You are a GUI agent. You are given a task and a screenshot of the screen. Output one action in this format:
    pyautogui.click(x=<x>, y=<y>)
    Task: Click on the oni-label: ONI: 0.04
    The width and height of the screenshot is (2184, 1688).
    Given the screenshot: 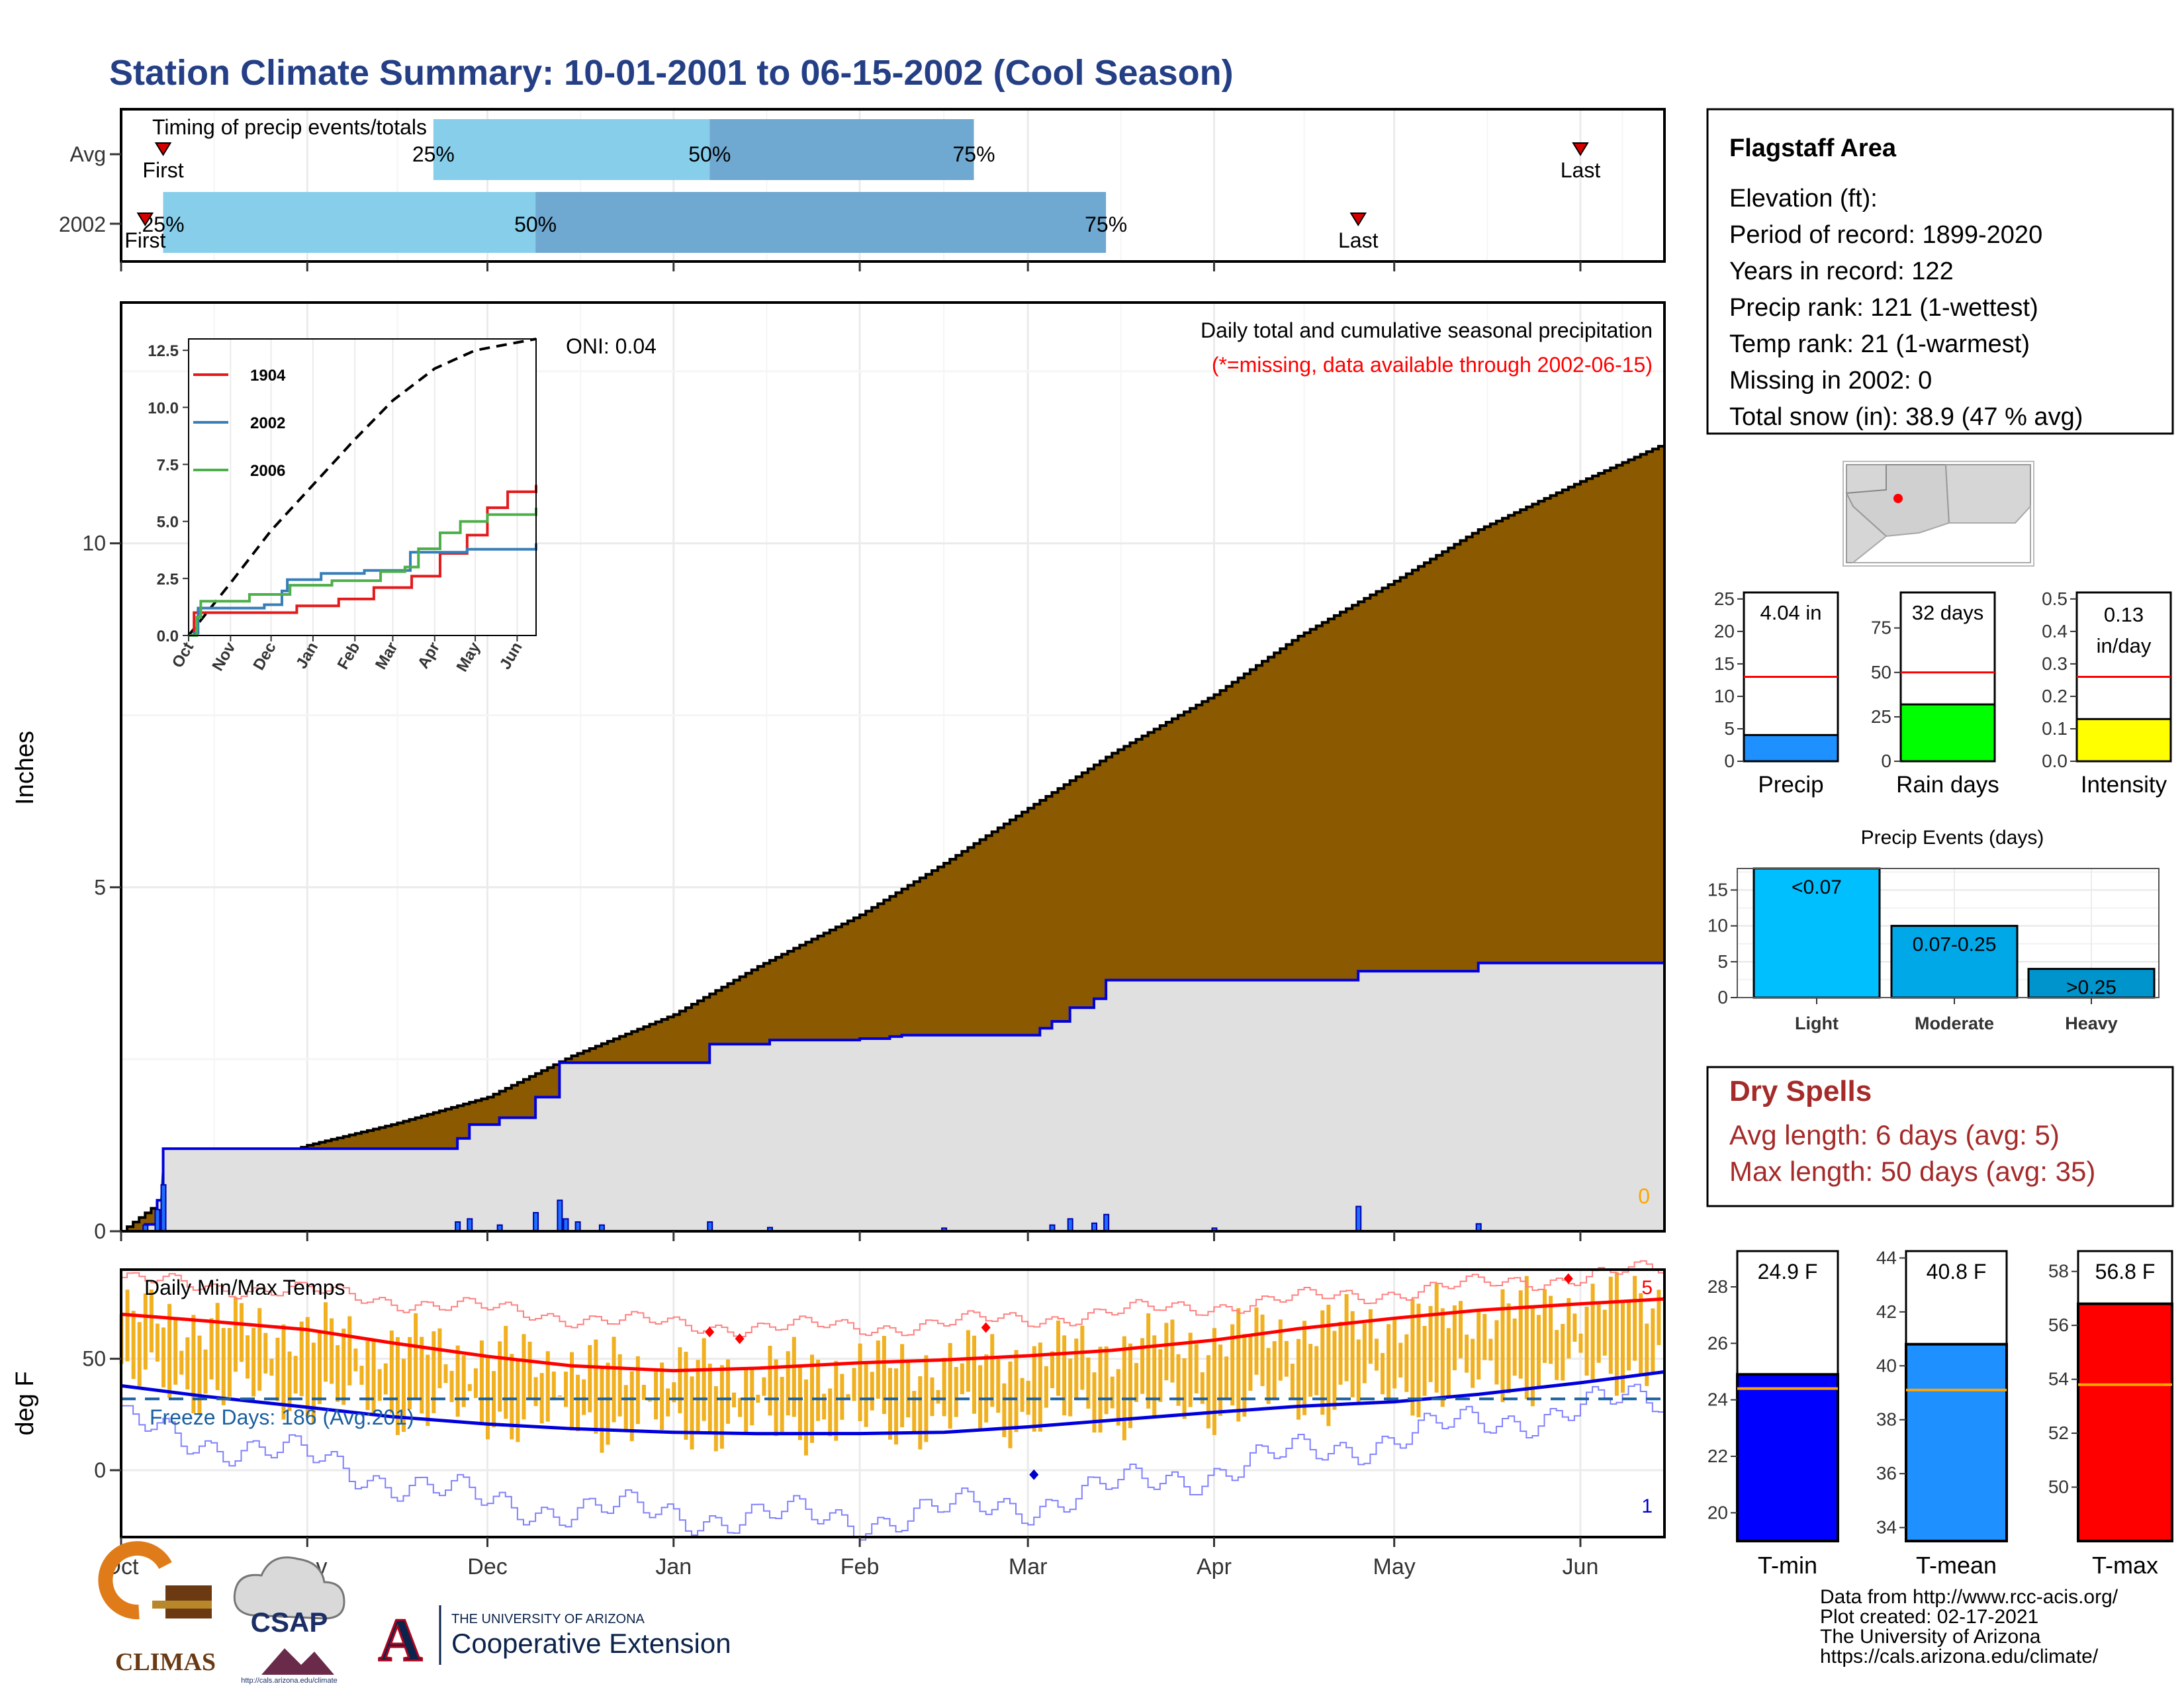 What is the action you would take?
    pyautogui.click(x=611, y=346)
    